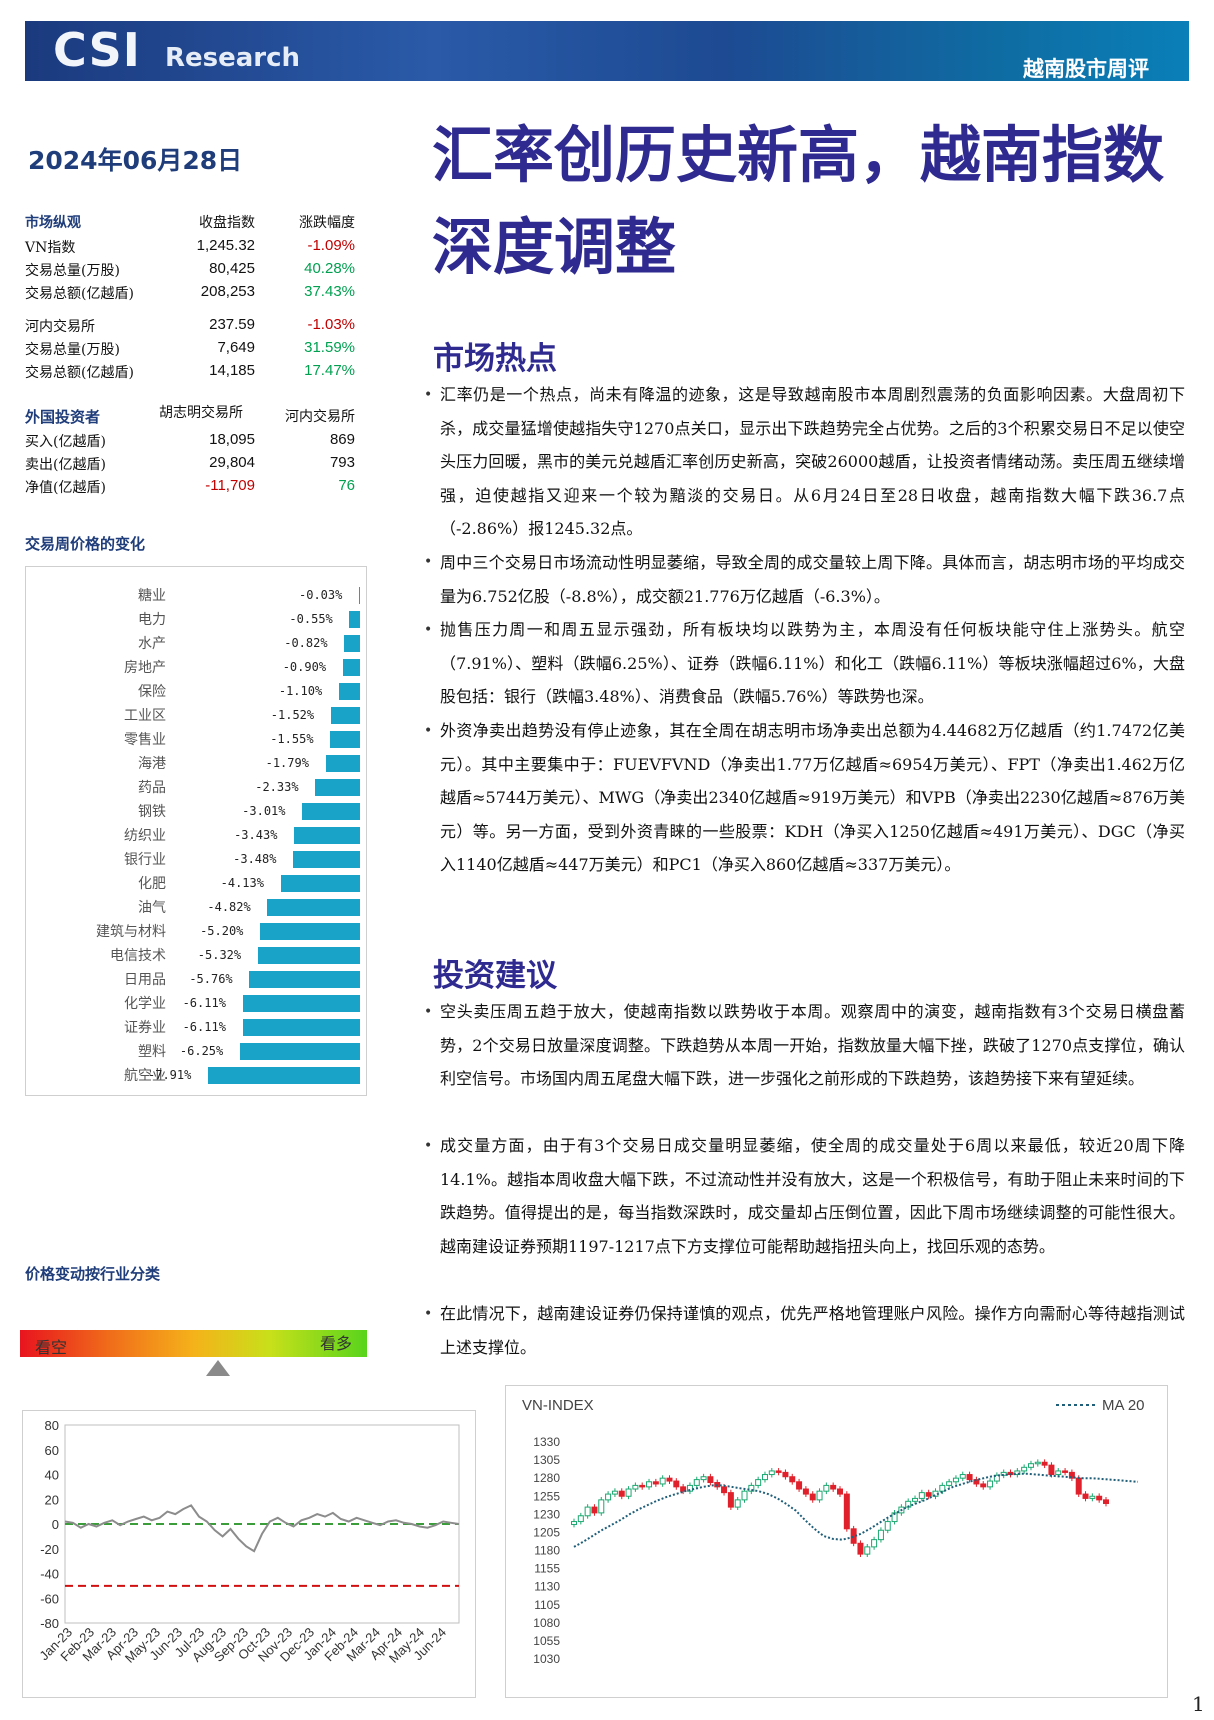 This screenshot has height=1720, width=1214. What do you see at coordinates (131, 932) in the screenshot?
I see `sector-label: 建筑与材料` at bounding box center [131, 932].